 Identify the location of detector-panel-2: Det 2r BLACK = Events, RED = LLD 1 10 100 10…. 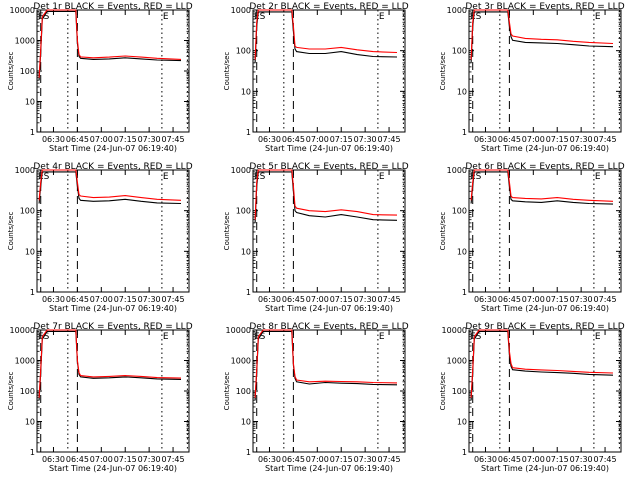
(316, 77).